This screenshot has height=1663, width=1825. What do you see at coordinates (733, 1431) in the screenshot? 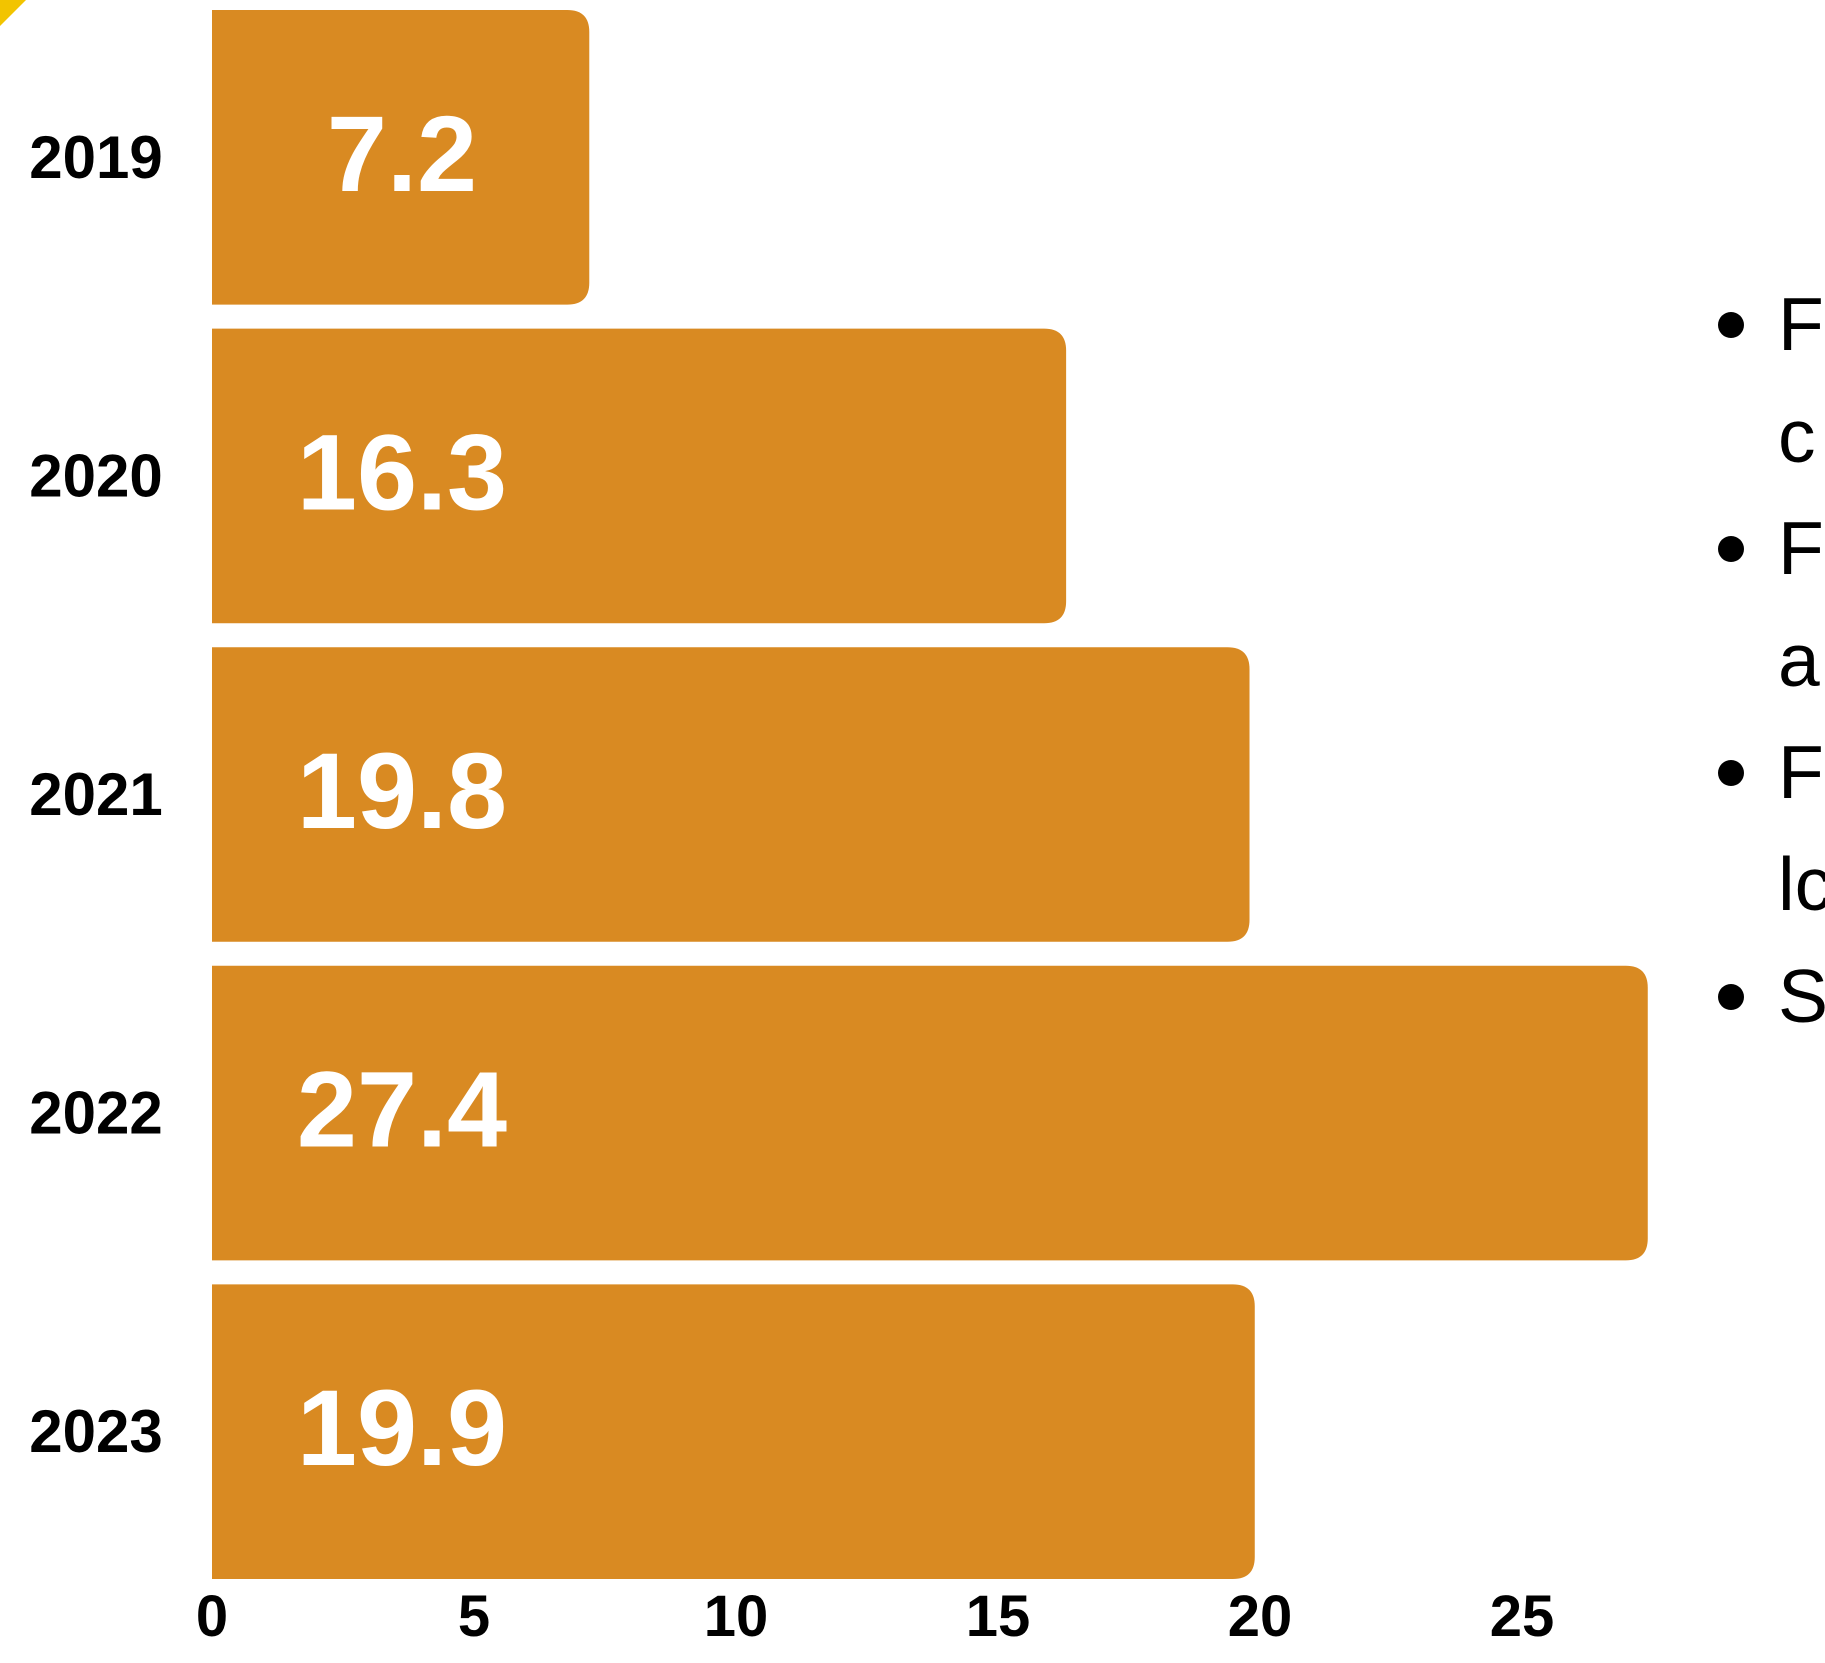
I see `bar-2023` at bounding box center [733, 1431].